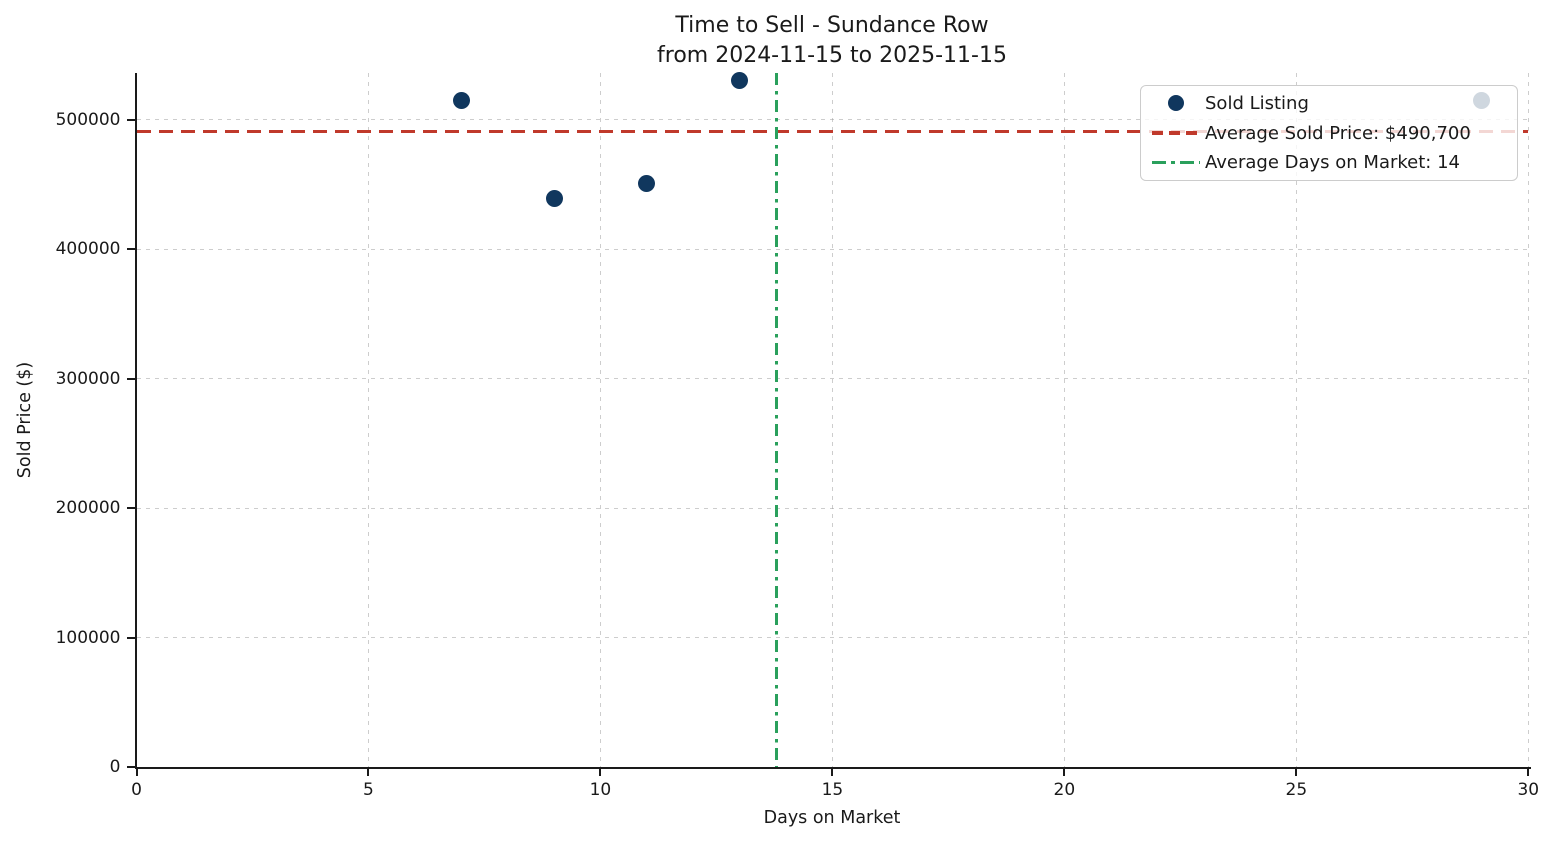  I want to click on axis-spine-left, so click(135, 421).